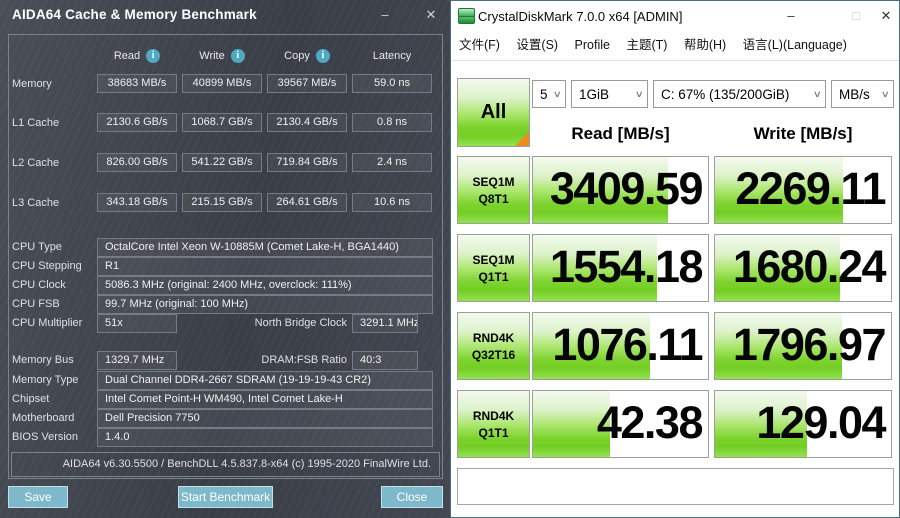 The height and width of the screenshot is (518, 900). Describe the element at coordinates (493, 424) in the screenshot. I see `test-button-rnd4k-q1t1: RND4K Q1T1` at that location.